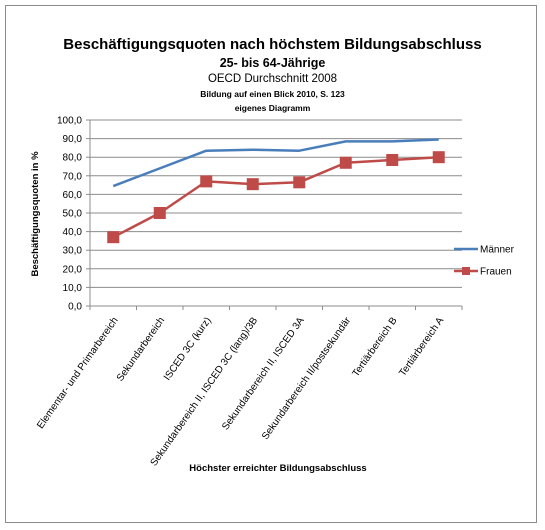  I want to click on legend: Männer Frauen, so click(484, 261).